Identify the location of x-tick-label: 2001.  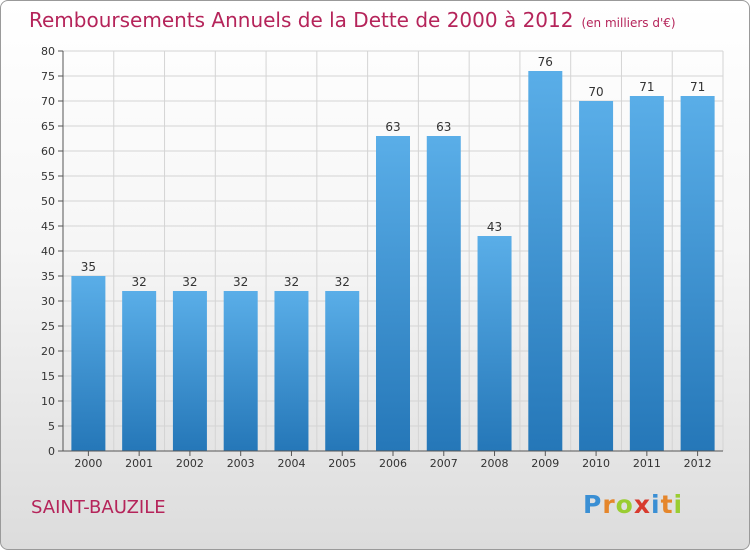
(139, 463).